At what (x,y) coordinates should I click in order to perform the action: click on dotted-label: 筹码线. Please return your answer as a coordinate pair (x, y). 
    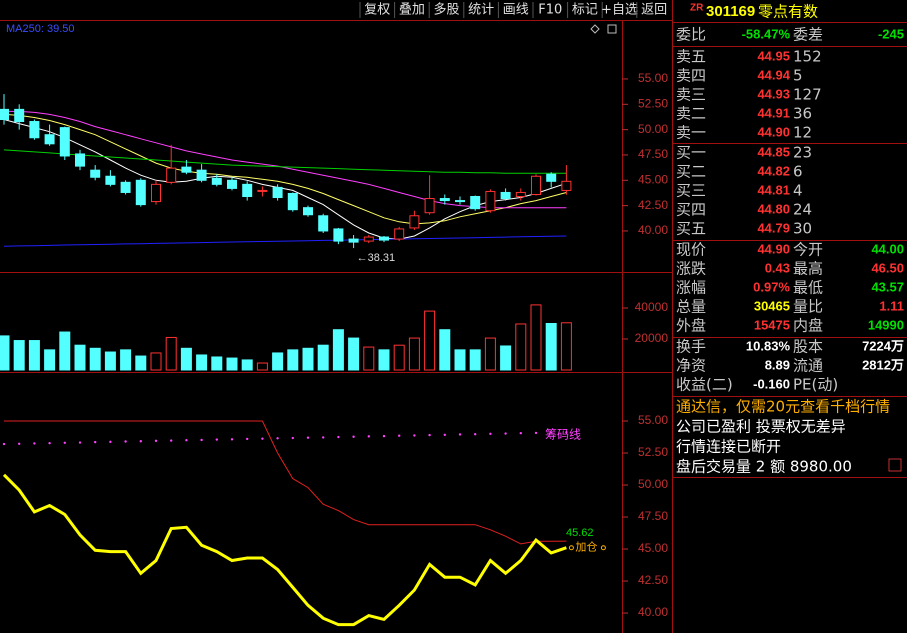
    Looking at the image, I should click on (563, 434).